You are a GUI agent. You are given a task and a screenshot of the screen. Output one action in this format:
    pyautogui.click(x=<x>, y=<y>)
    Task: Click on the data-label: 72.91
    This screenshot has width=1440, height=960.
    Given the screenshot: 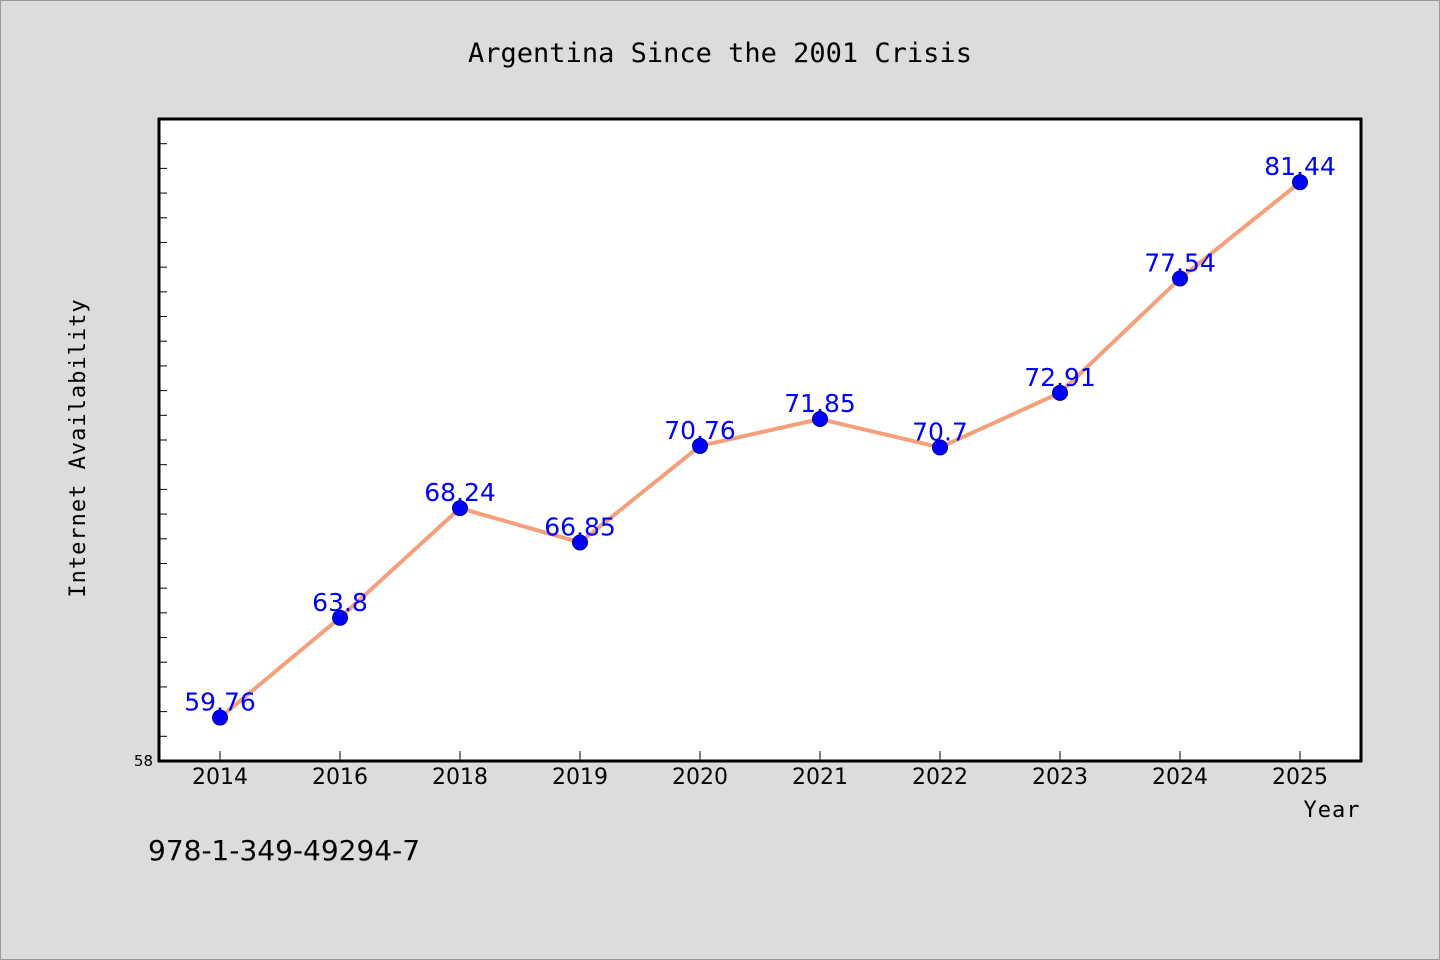 What is the action you would take?
    pyautogui.click(x=1060, y=377)
    